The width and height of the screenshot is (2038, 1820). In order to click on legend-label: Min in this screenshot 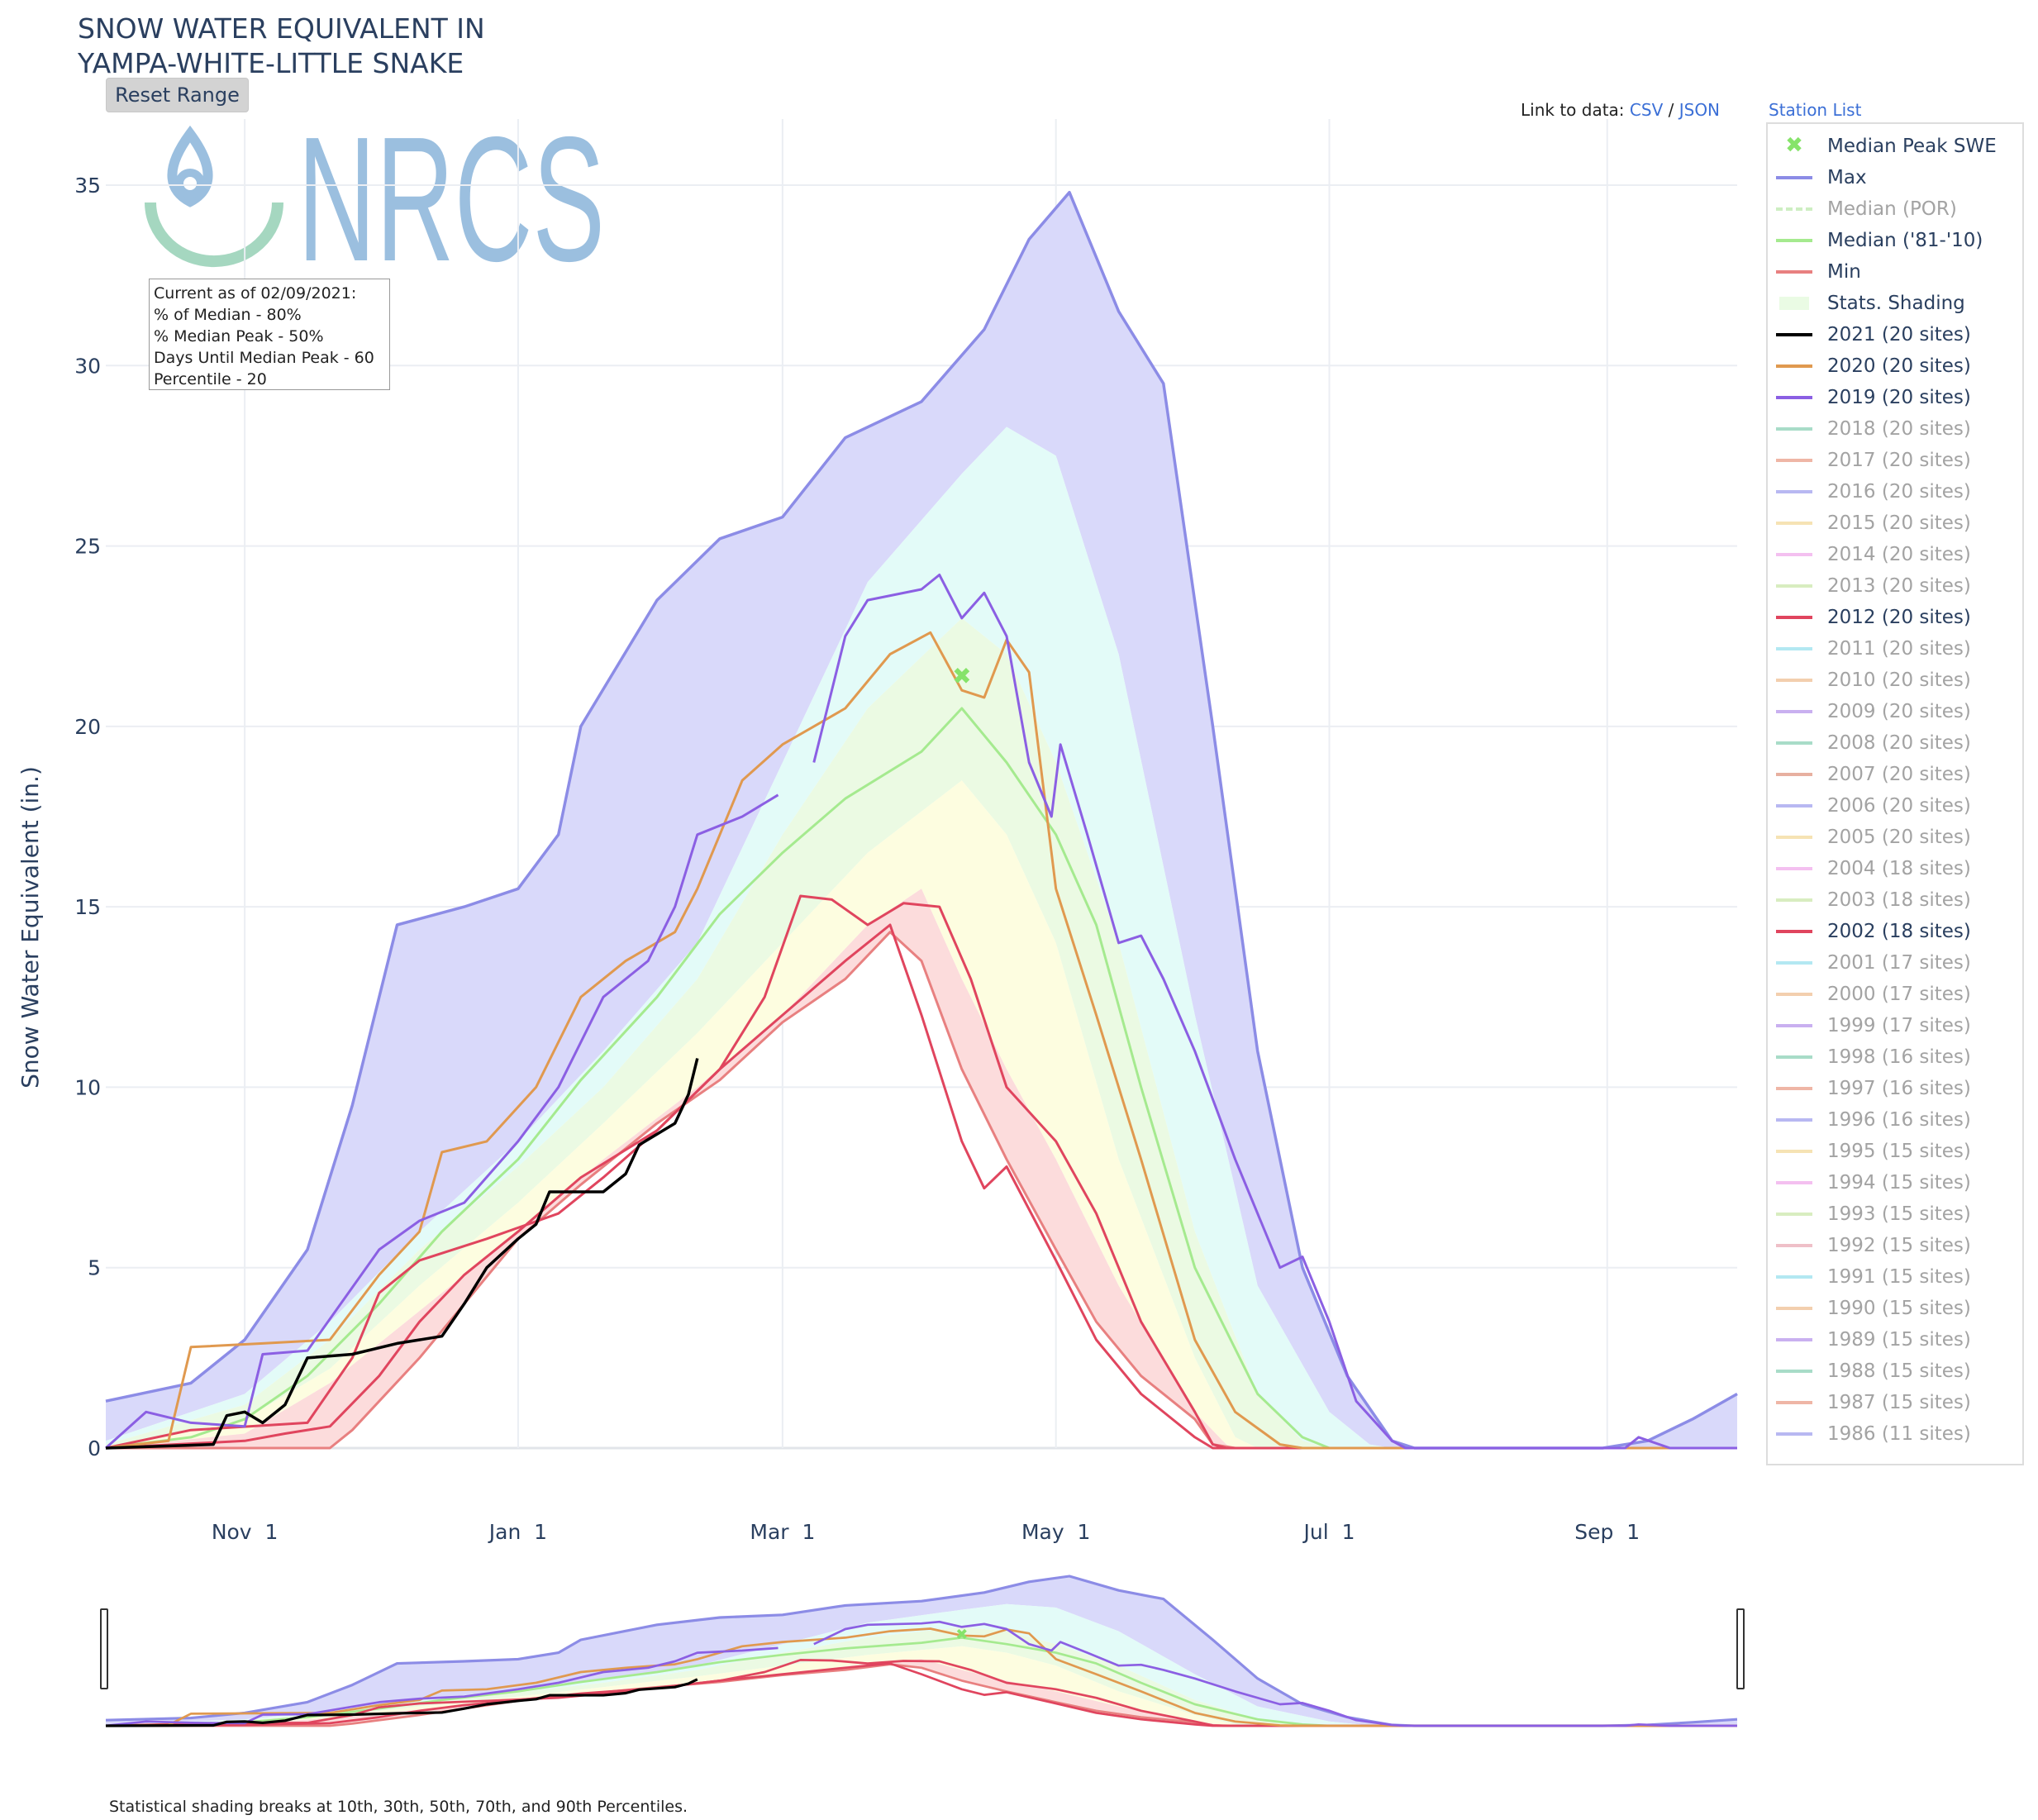, I will do `click(1844, 272)`.